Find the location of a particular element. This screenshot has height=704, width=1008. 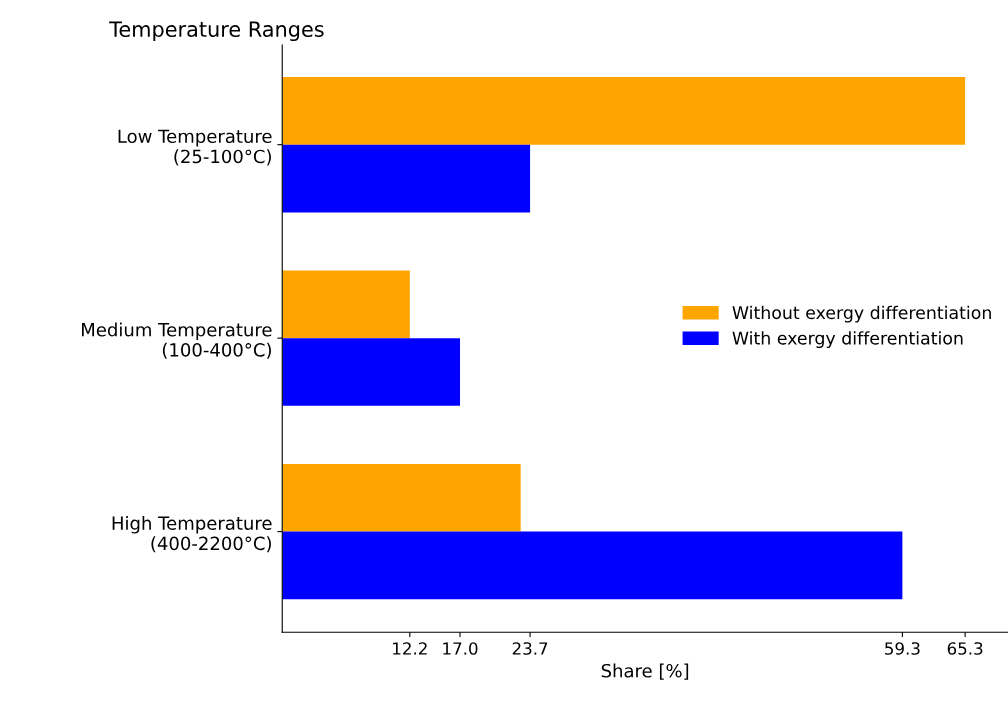

y-tick-label: High Temperature (400-2200°C) is located at coordinates (192, 534).